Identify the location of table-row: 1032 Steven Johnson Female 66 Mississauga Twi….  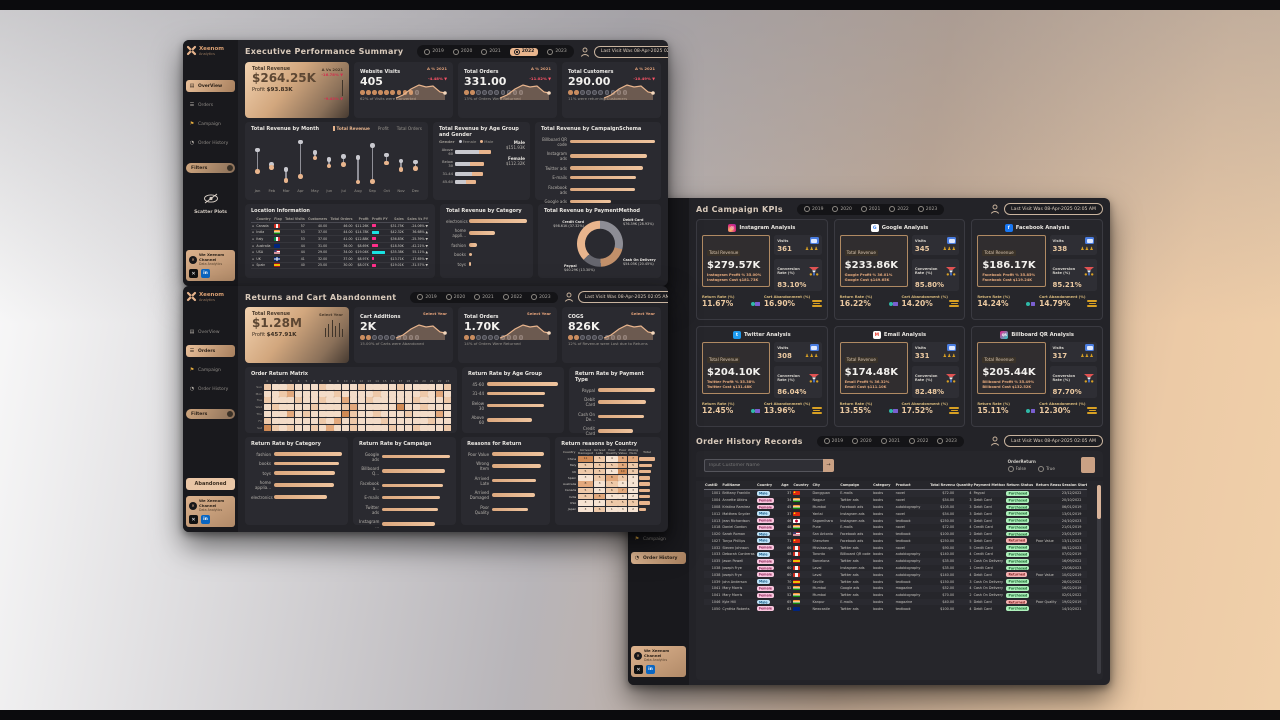
(895, 548).